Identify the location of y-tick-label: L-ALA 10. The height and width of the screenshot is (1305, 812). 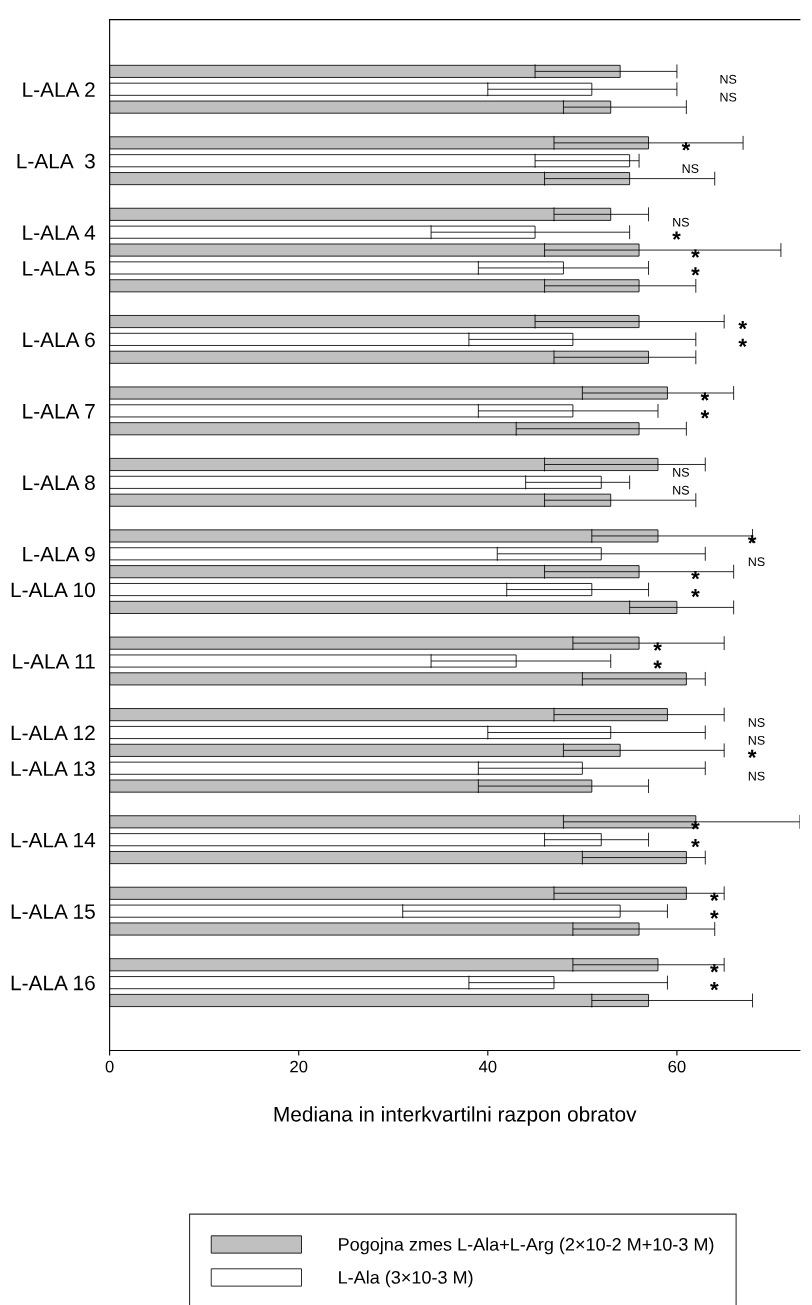
(53, 590).